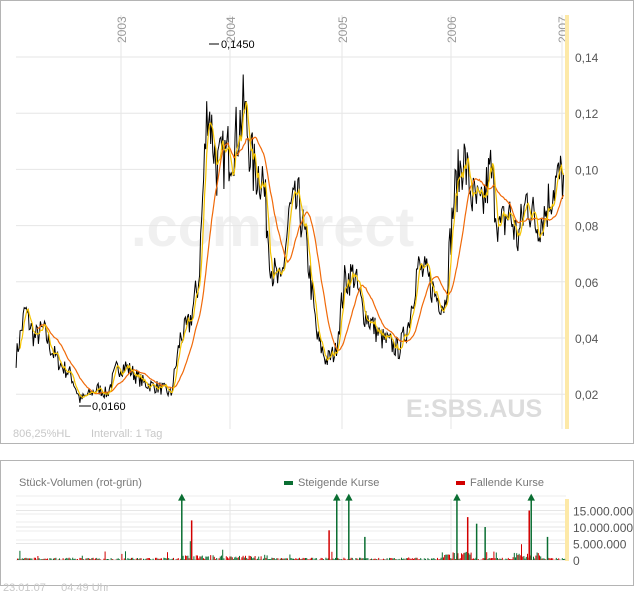  I want to click on today-marker, so click(567, 530).